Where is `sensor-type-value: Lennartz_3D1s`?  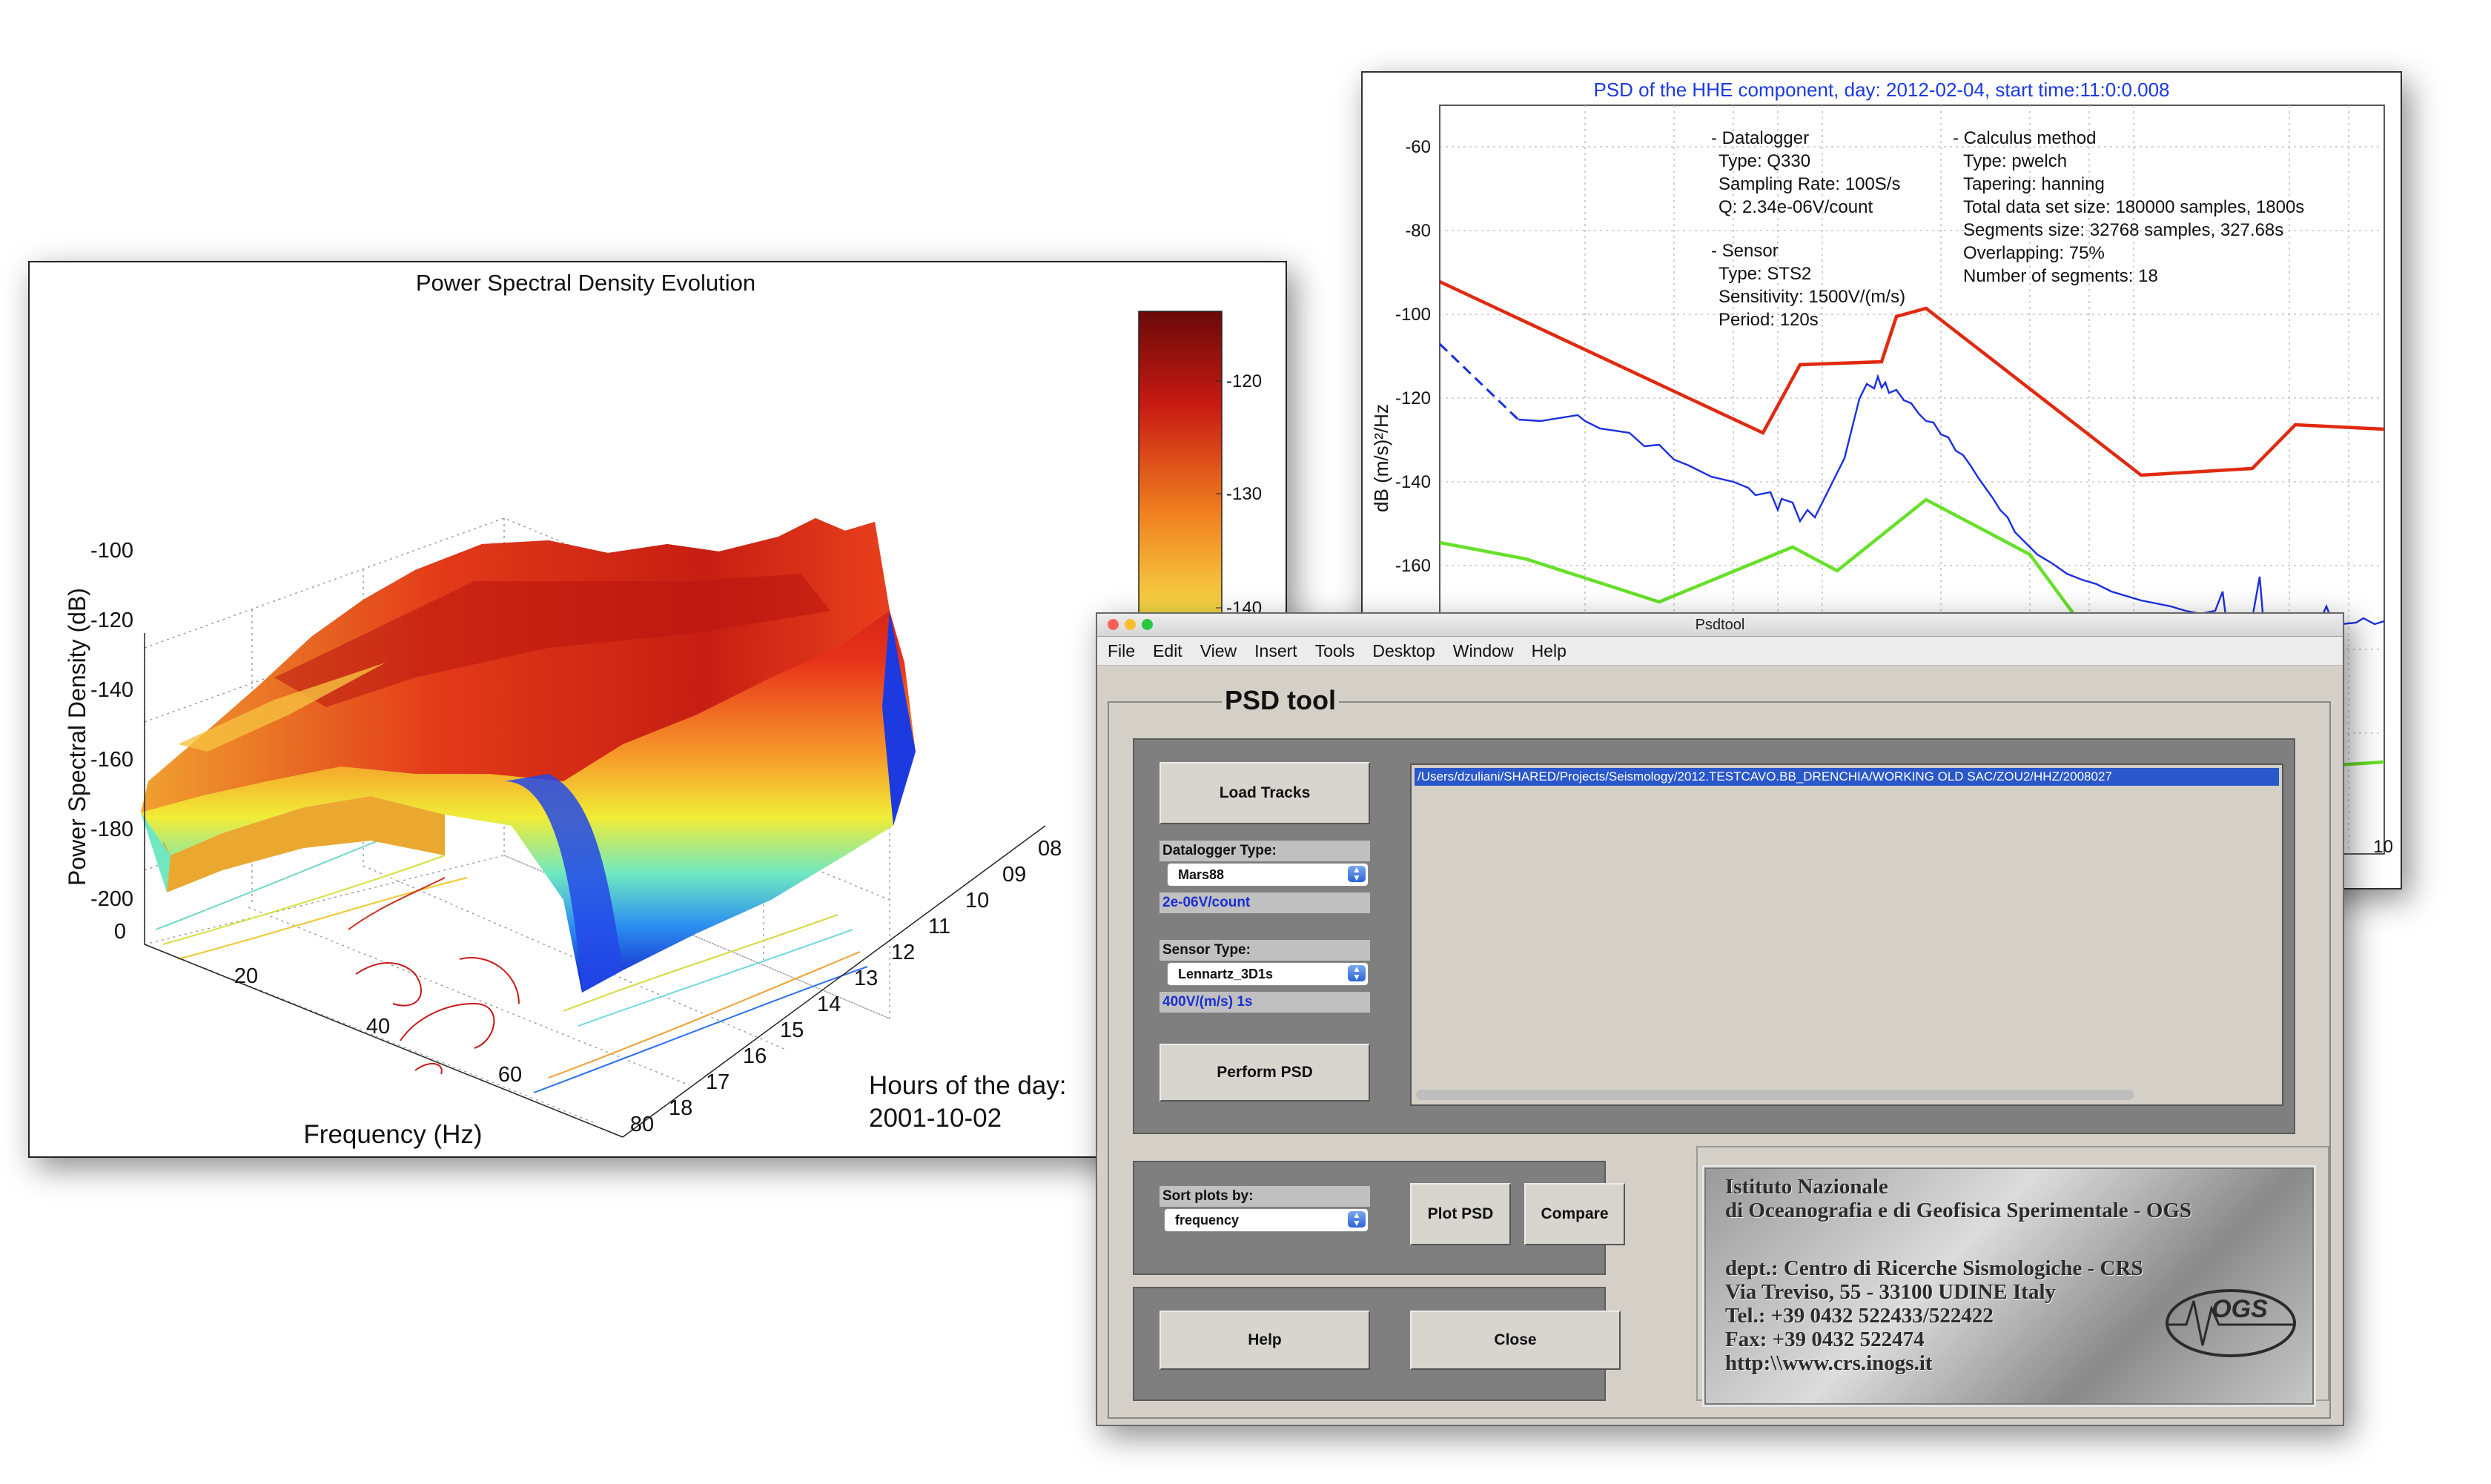 sensor-type-value: Lennartz_3D1s is located at coordinates (1226, 974).